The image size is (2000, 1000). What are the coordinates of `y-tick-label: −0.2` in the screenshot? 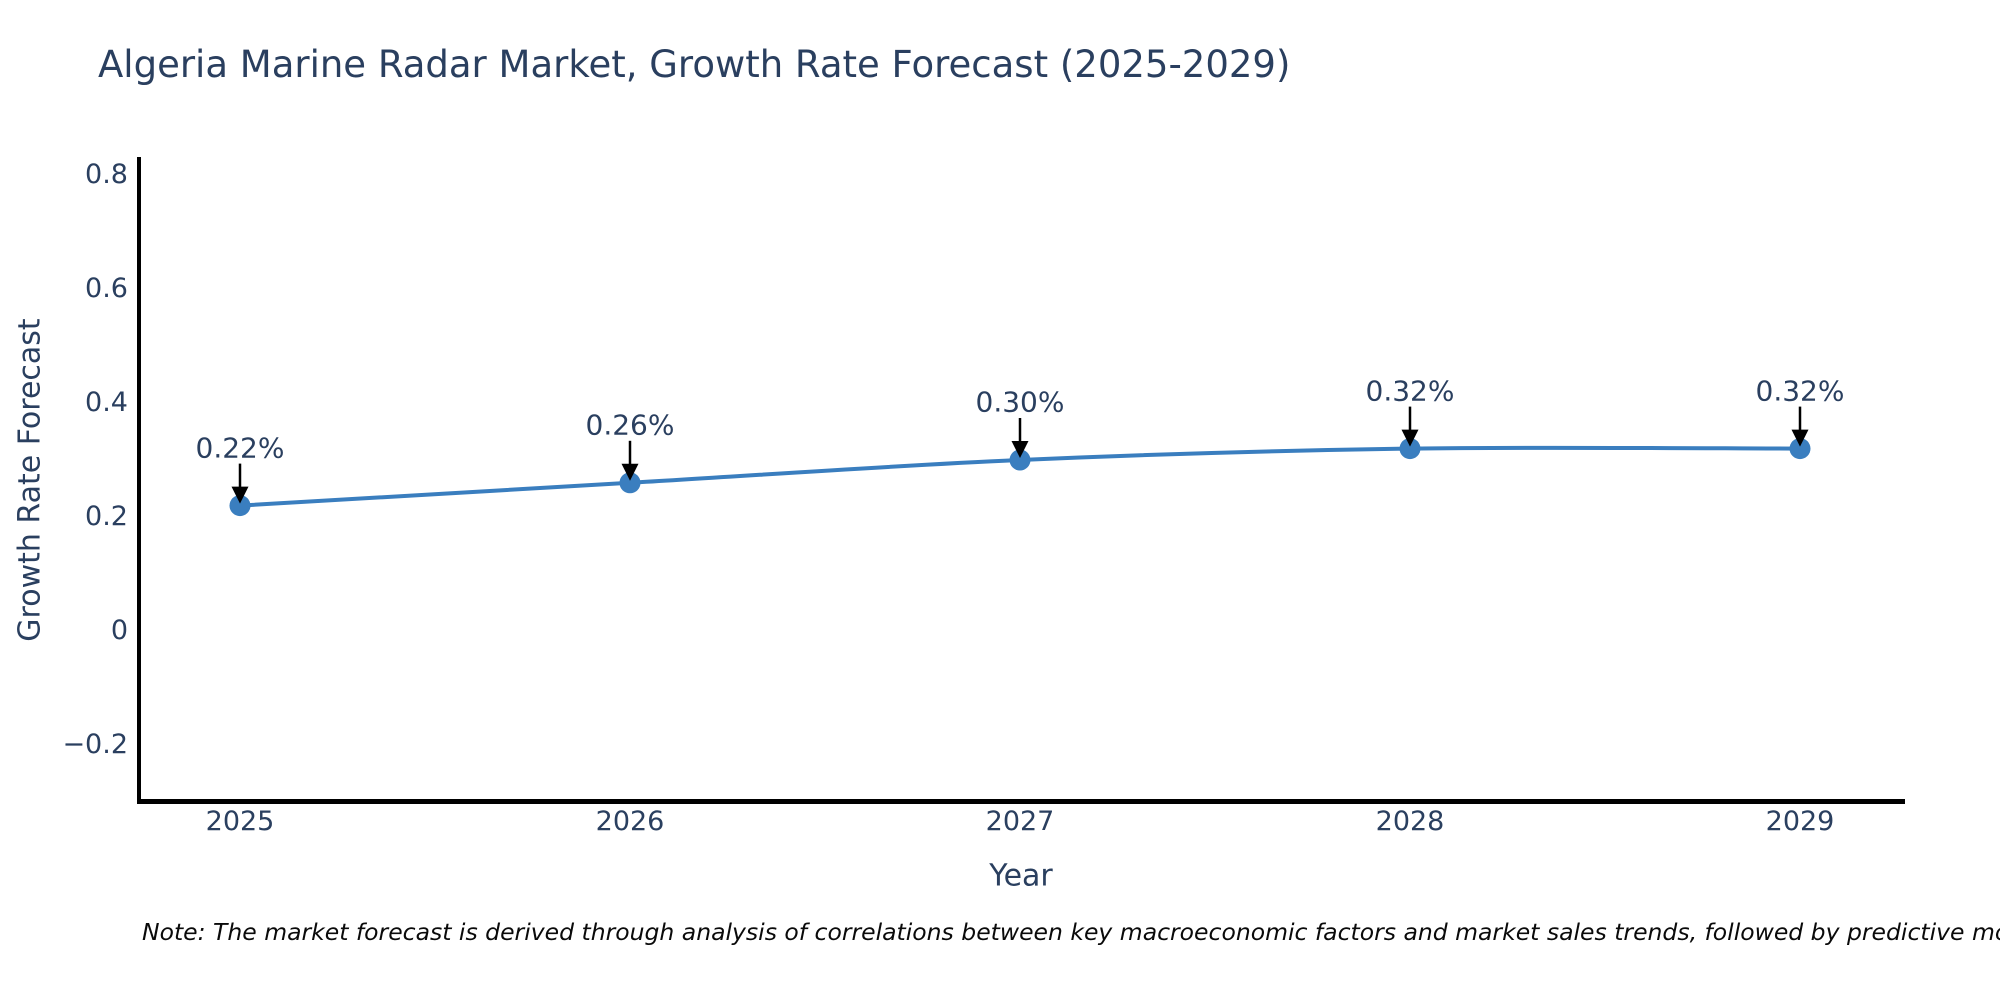 It's located at (95, 744).